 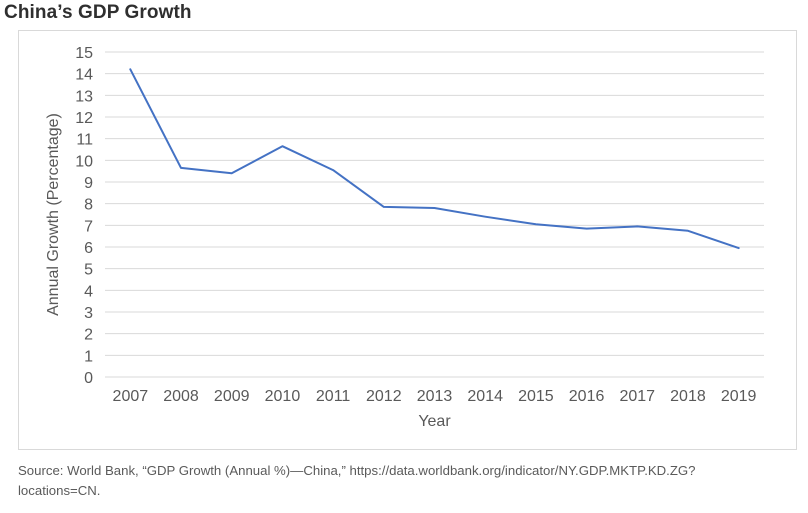 I want to click on y-tick-label: 13, so click(x=84, y=96).